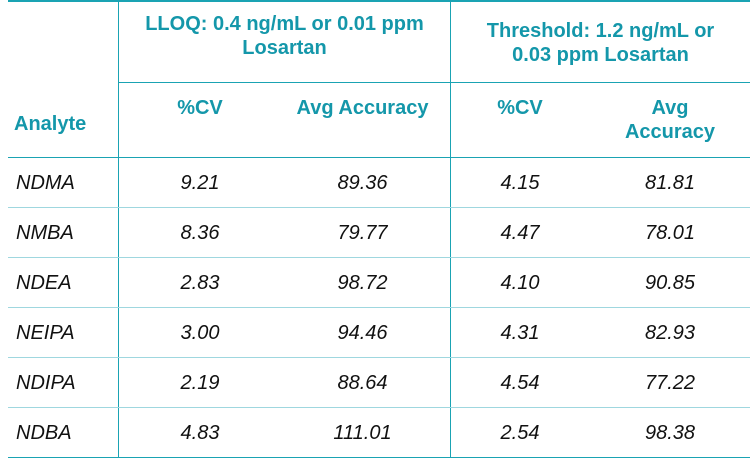  Describe the element at coordinates (670, 132) in the screenshot. I see `column-header-threshold-accuracy-line2: Accuracy` at that location.